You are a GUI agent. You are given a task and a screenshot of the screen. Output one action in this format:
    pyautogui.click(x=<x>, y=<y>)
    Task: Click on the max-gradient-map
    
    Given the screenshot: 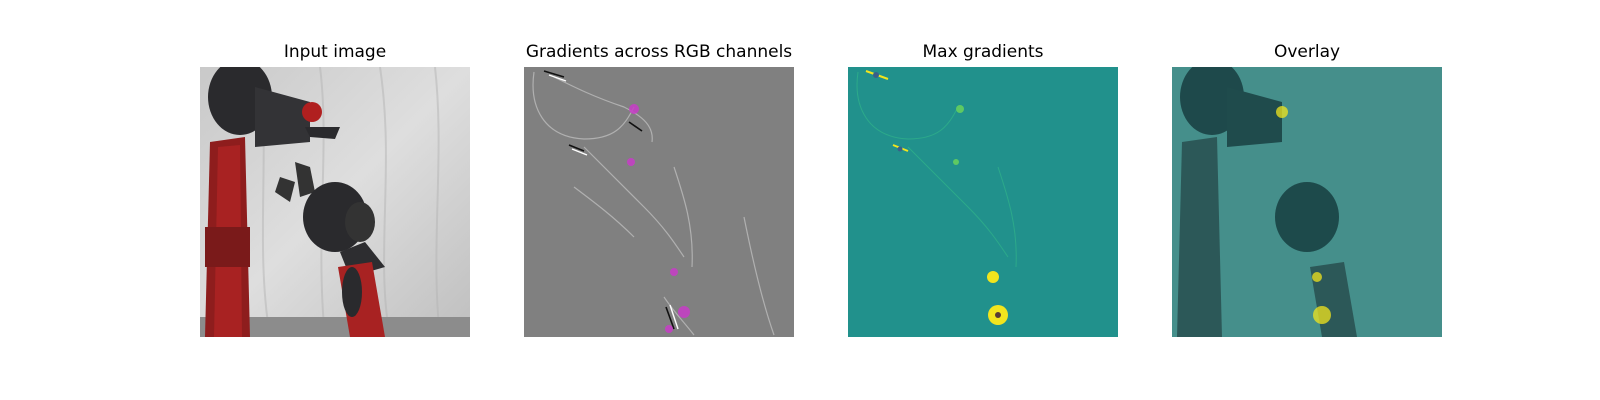 What is the action you would take?
    pyautogui.click(x=983, y=202)
    